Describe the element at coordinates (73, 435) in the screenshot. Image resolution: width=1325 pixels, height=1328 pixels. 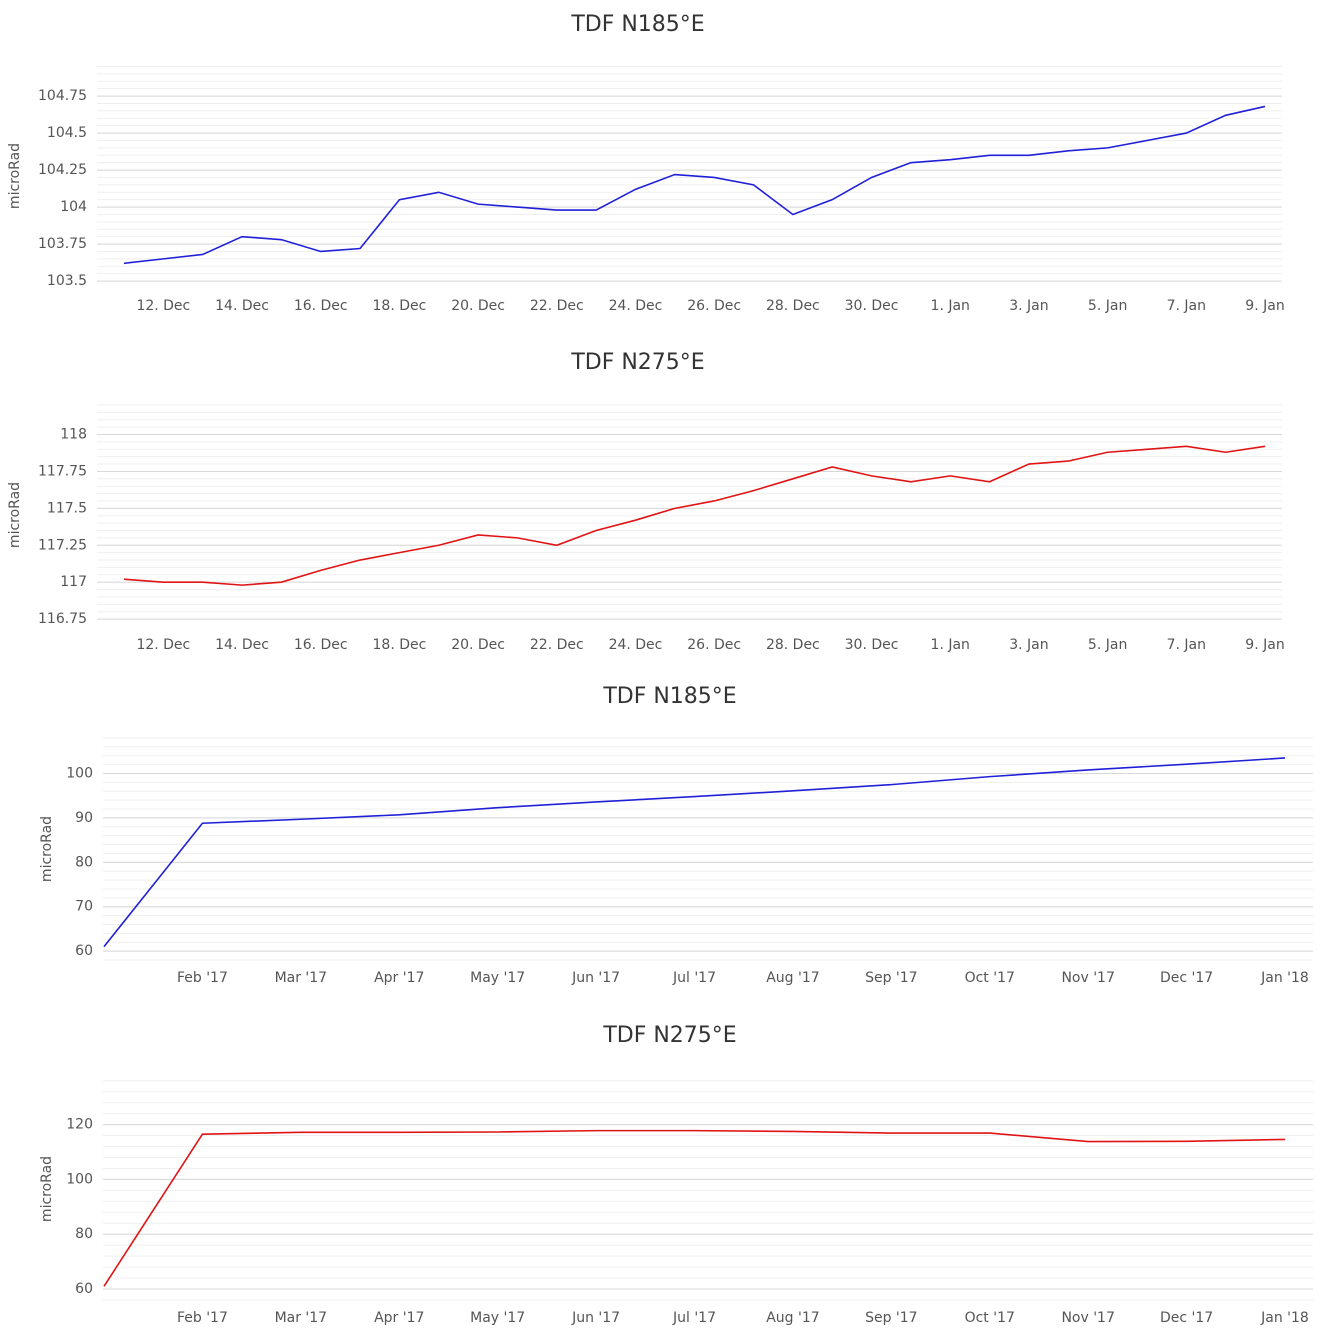
I see `y-tick-label: 118` at that location.